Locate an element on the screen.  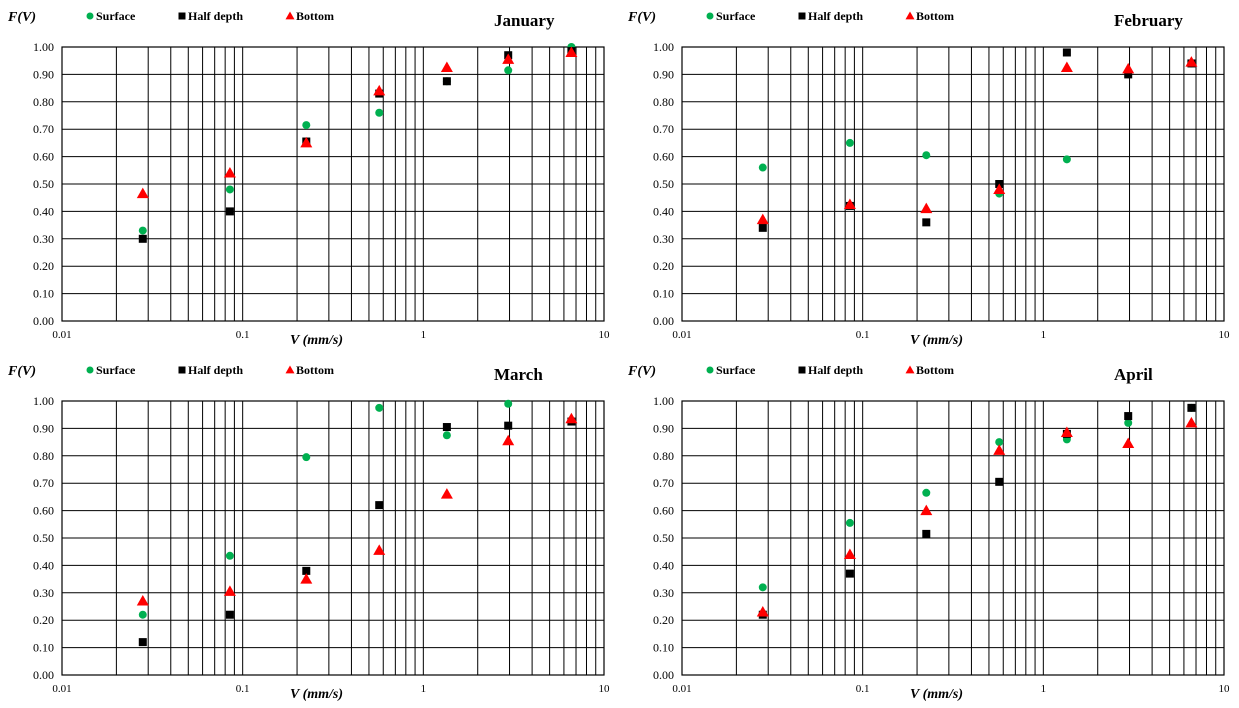
series-bottom is located at coordinates (357, 122).